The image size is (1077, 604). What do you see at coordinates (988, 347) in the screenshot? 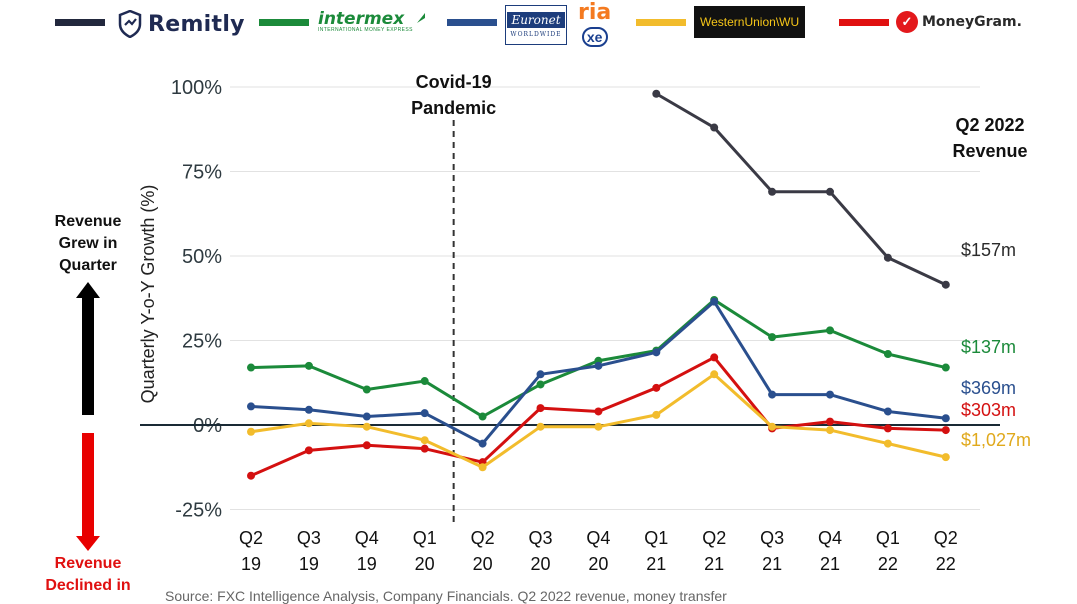
I see `series-end-label: $137m` at bounding box center [988, 347].